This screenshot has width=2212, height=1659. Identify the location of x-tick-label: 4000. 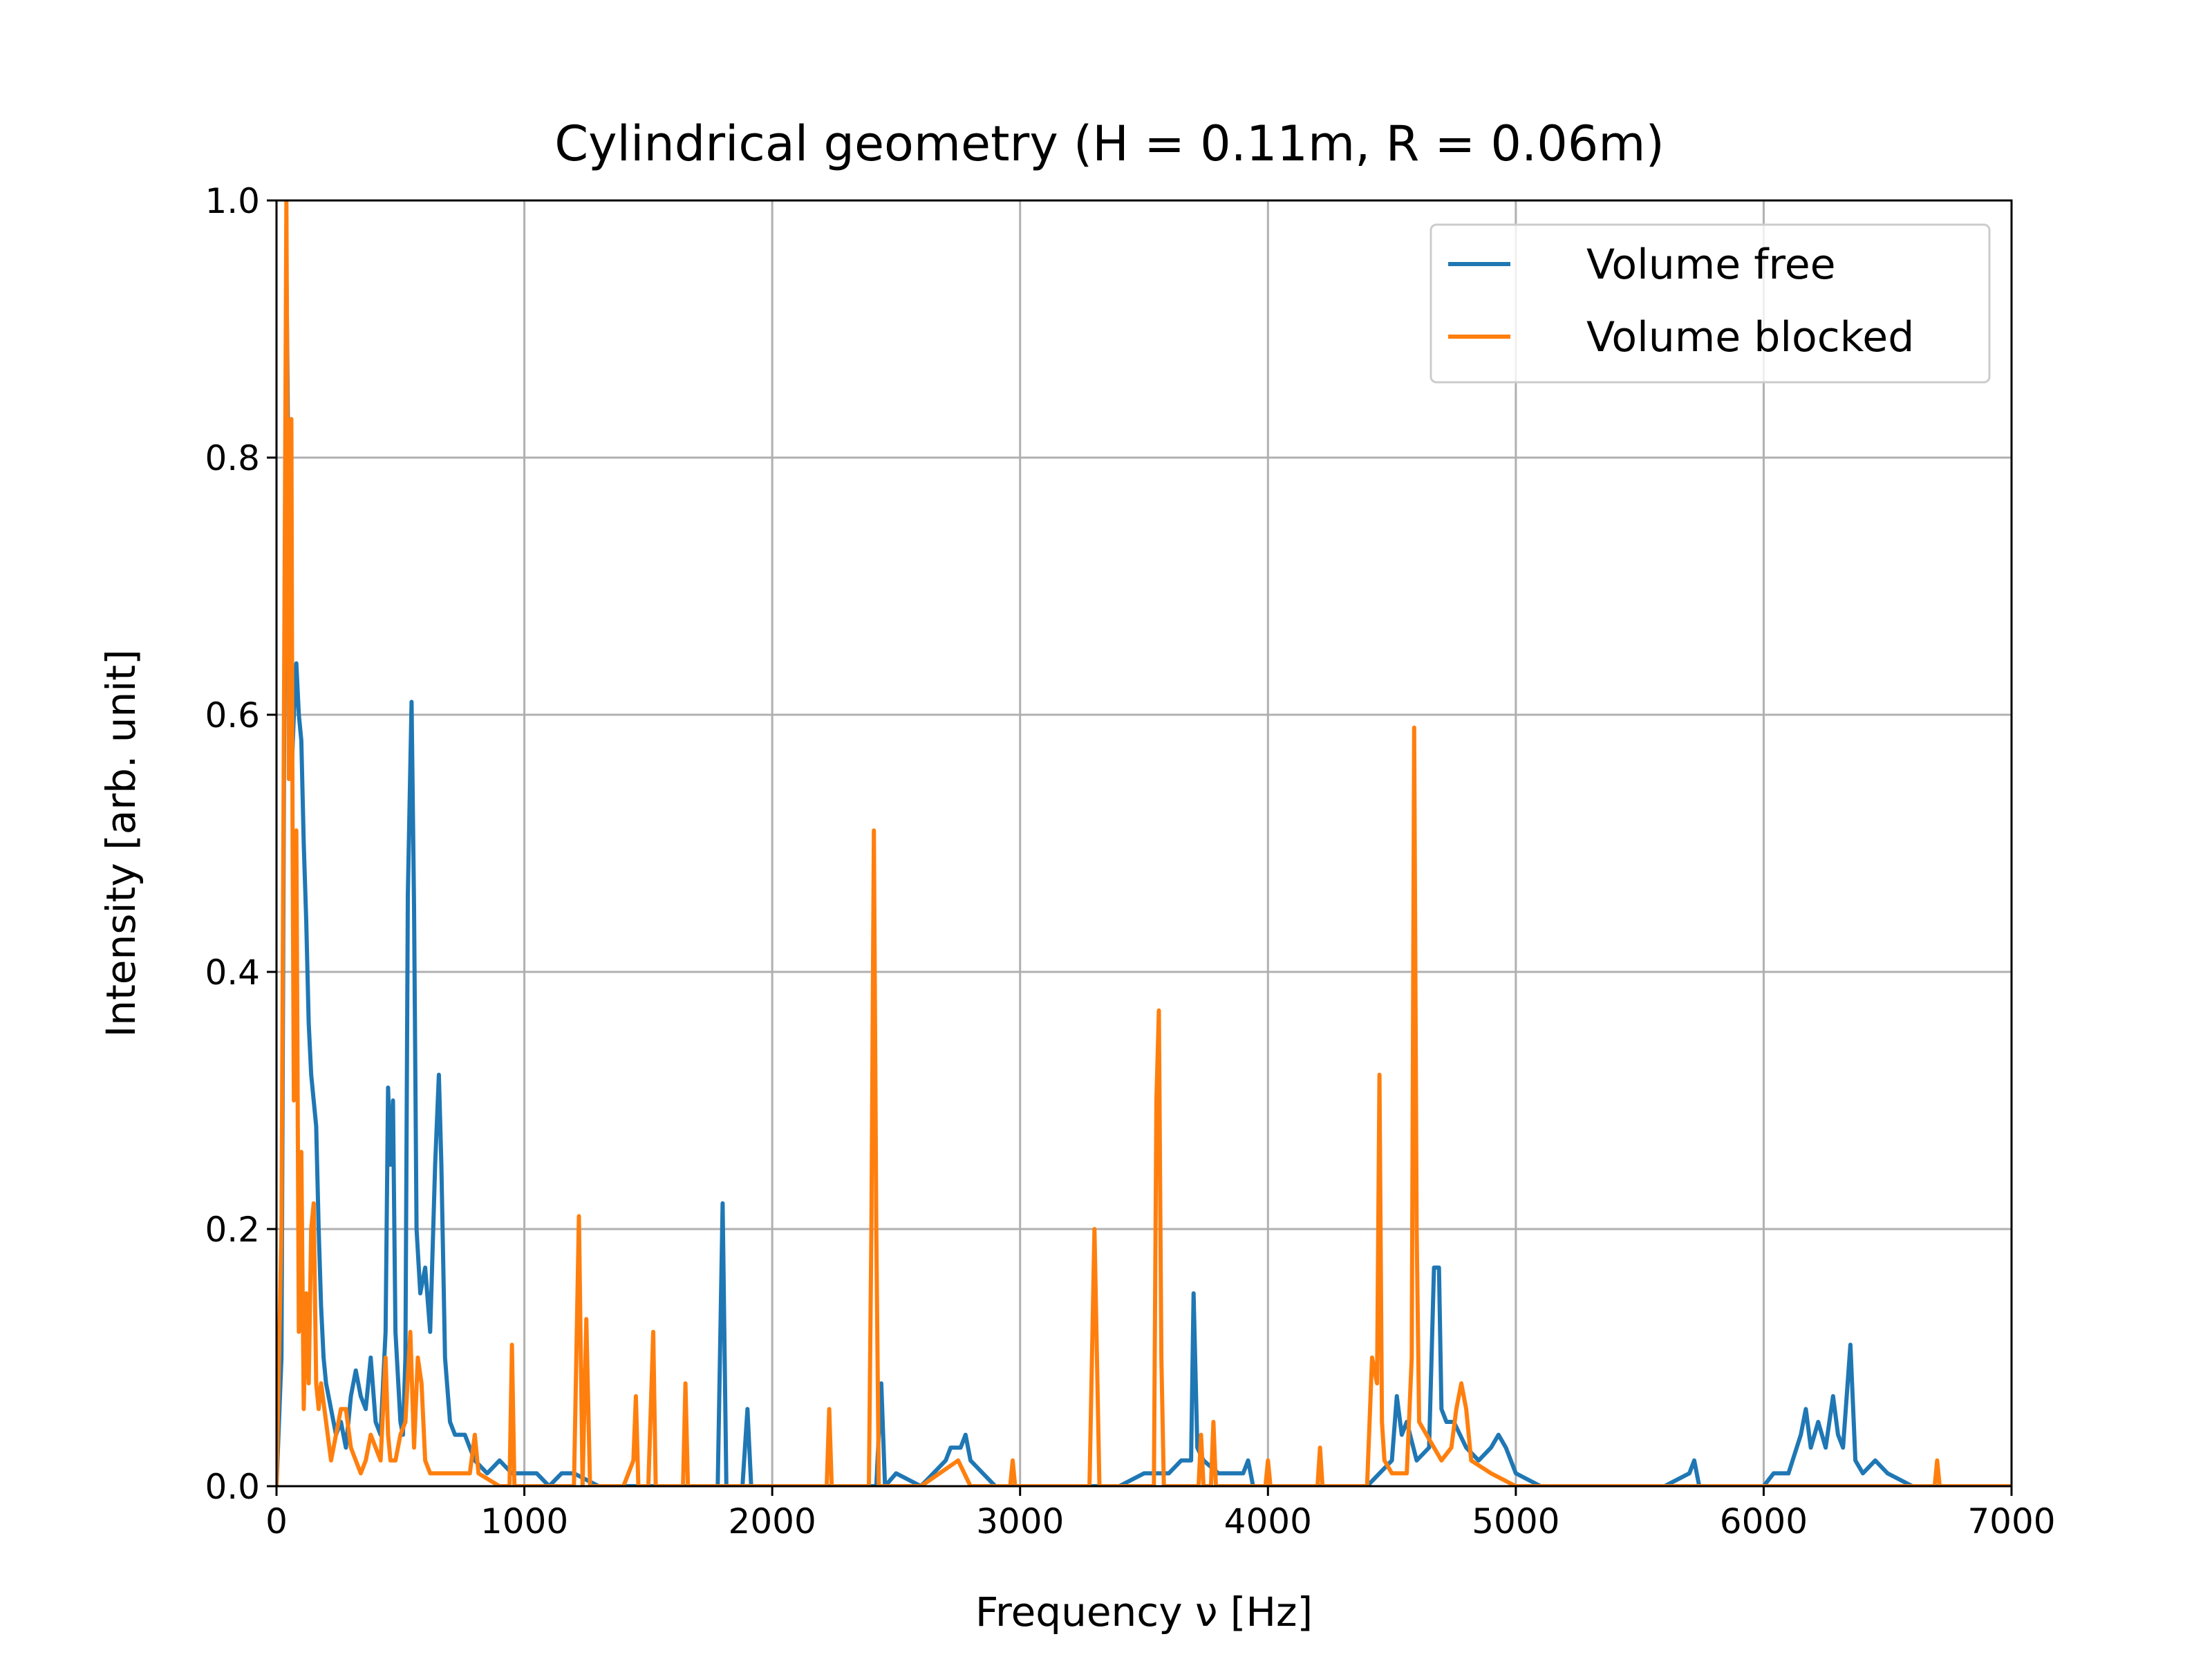
(1268, 1521).